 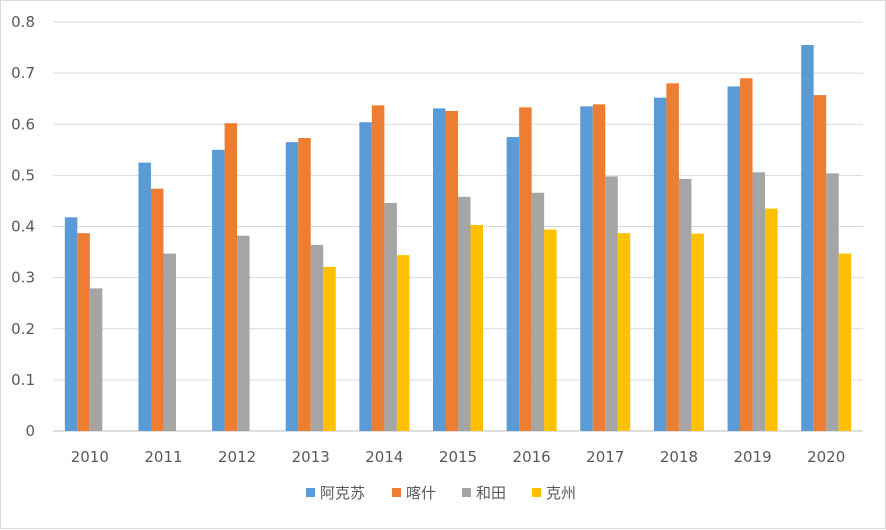 I want to click on x-tick-label: 2015, so click(x=458, y=457).